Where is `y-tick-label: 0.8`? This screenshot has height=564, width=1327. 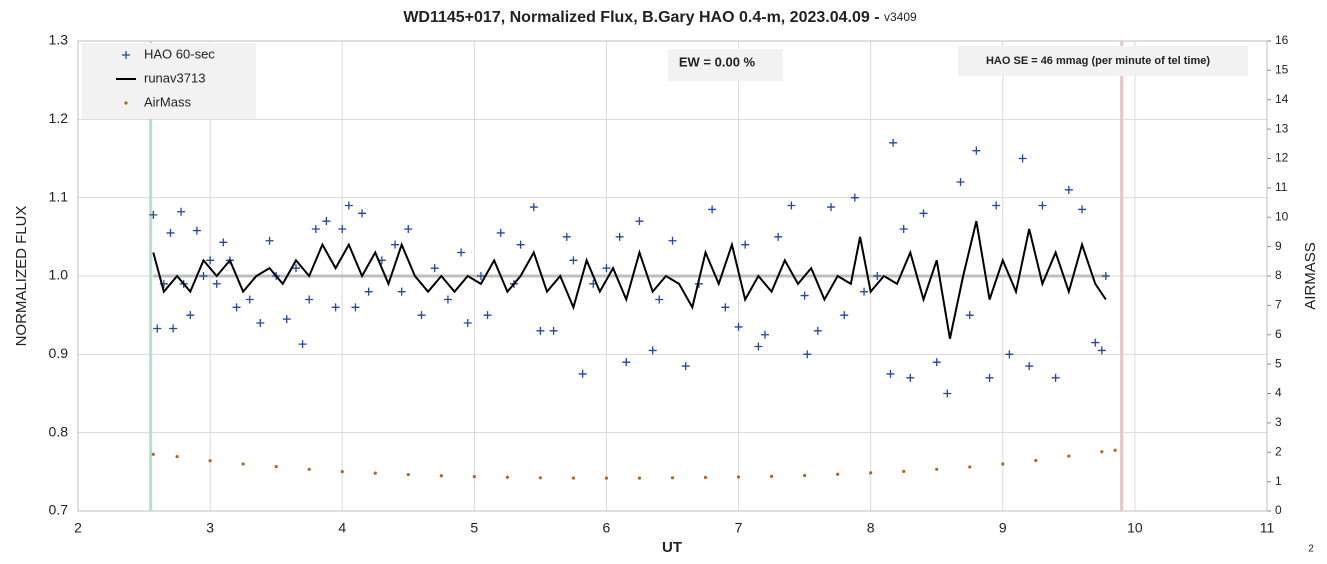 y-tick-label: 0.8 is located at coordinates (59, 431).